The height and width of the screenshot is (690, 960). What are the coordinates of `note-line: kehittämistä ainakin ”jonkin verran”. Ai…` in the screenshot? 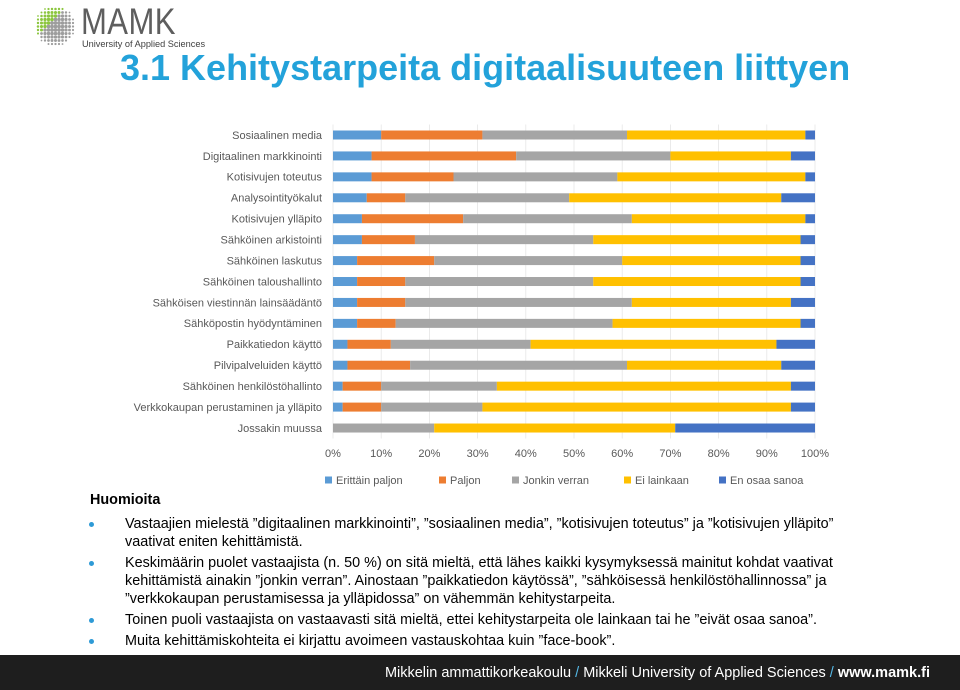 It's located at (476, 581).